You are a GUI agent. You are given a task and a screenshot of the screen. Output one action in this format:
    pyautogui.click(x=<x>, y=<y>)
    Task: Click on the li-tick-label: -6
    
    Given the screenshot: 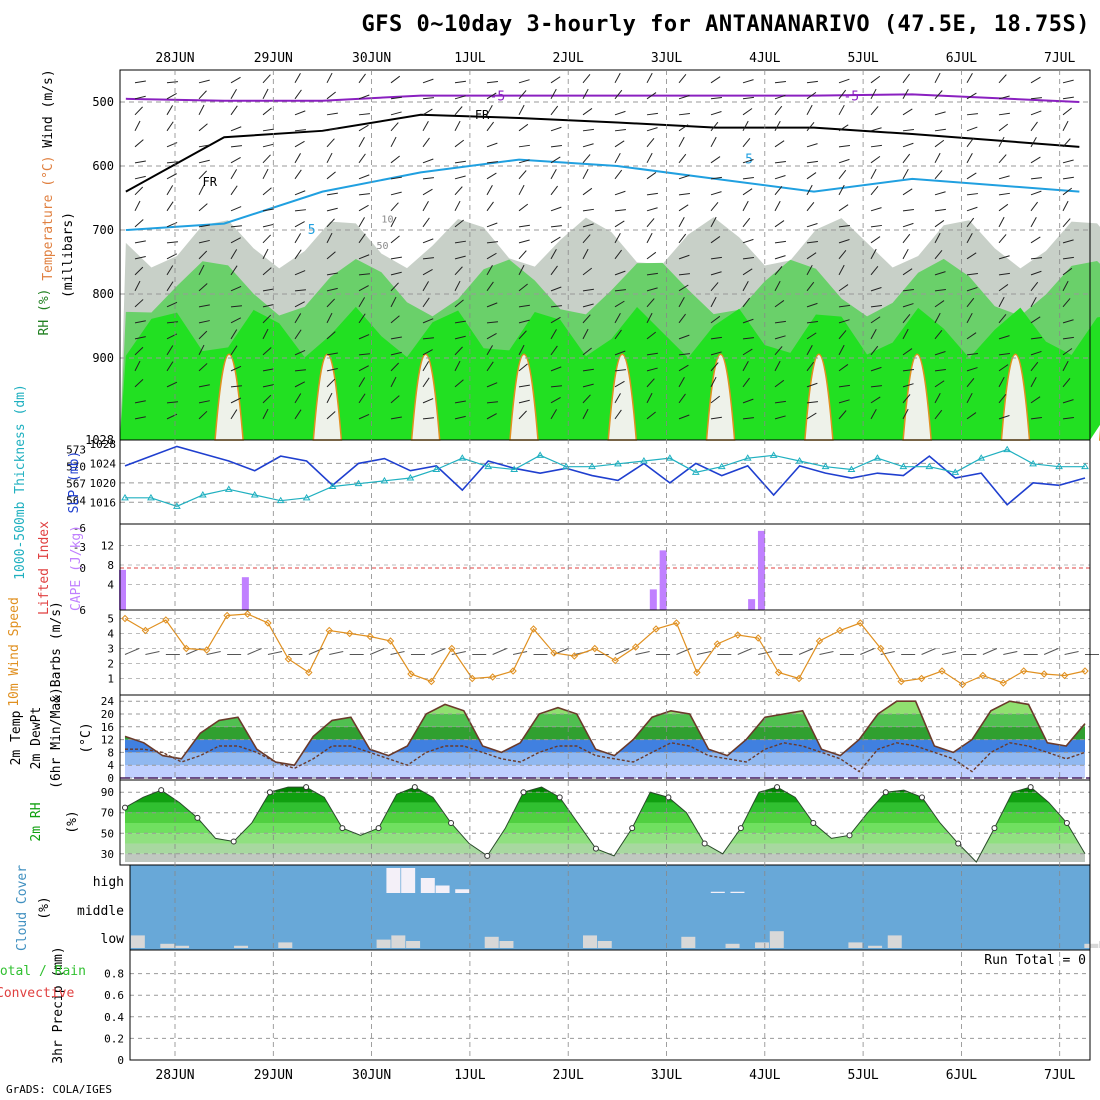 What is the action you would take?
    pyautogui.click(x=79, y=528)
    